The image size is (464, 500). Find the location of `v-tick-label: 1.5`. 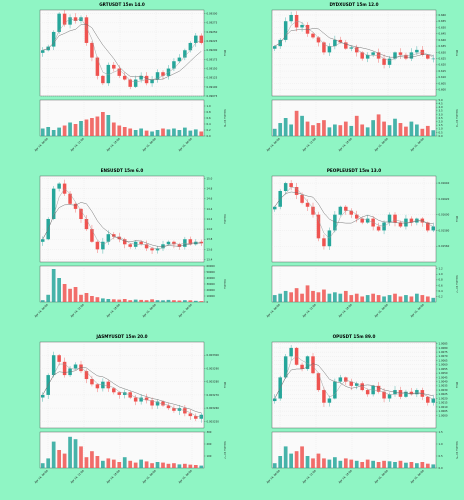

v-tick-label: 1.5 is located at coordinates (441, 432).